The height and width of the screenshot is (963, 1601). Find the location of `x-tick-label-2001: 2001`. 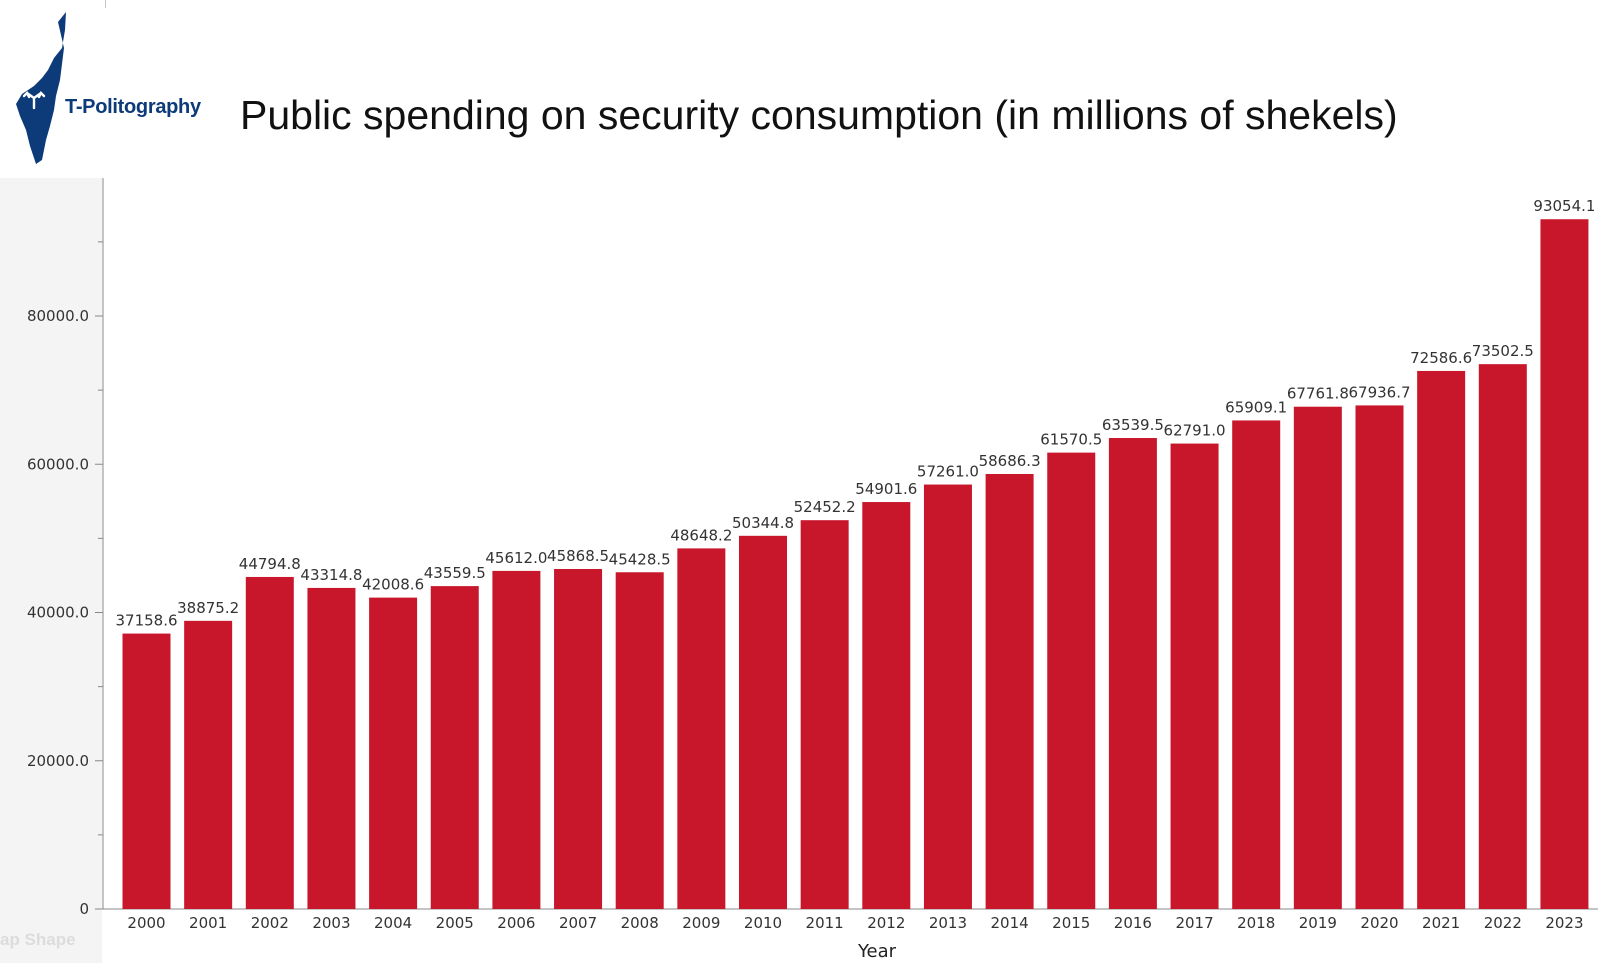

x-tick-label-2001: 2001 is located at coordinates (208, 923).